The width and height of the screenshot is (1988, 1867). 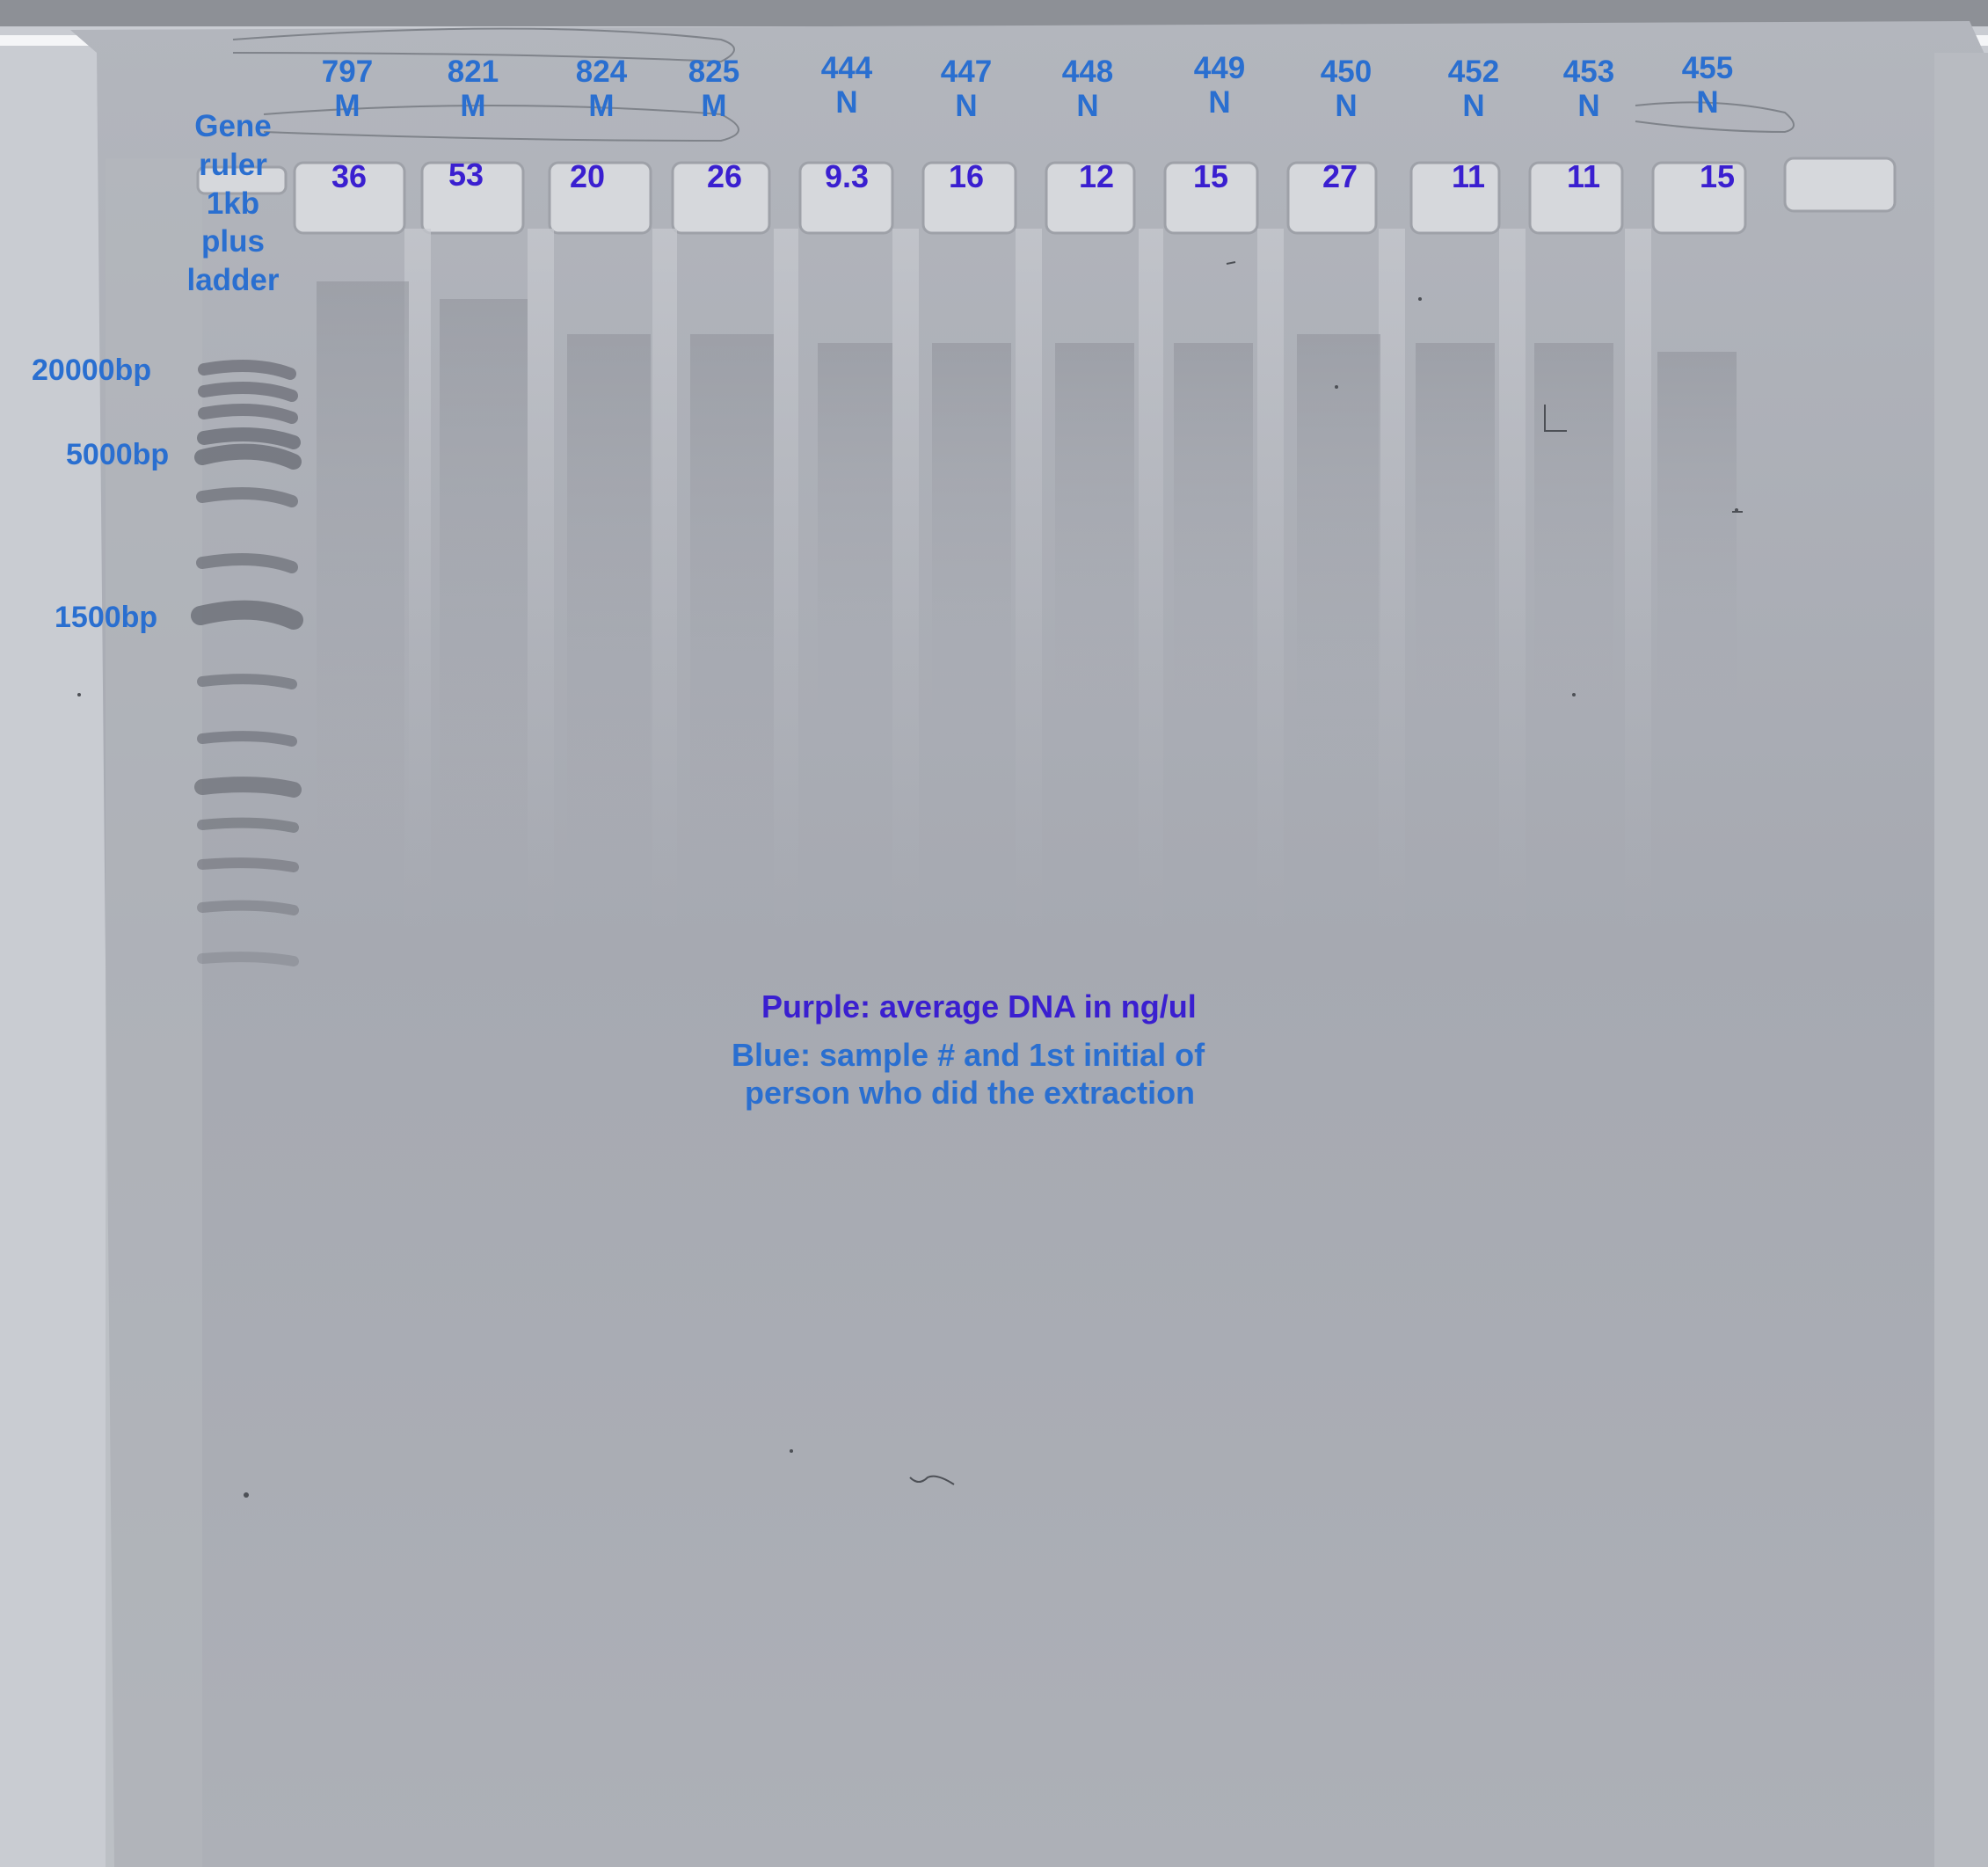 I want to click on lane-label: 824 M, so click(x=601, y=89).